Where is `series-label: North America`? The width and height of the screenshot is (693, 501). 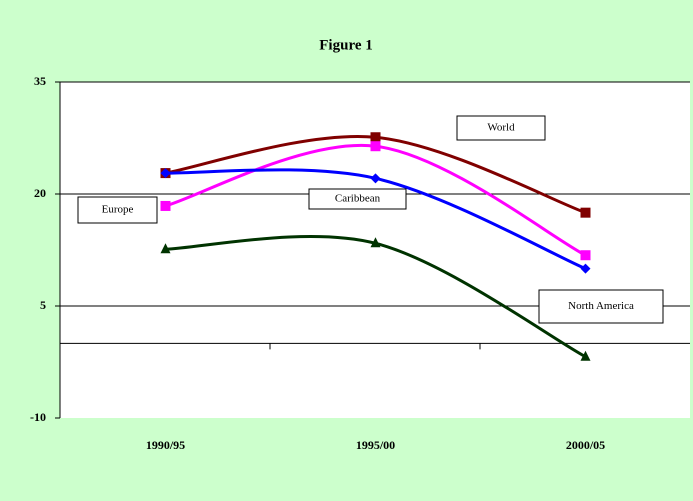
series-label: North America is located at coordinates (601, 306).